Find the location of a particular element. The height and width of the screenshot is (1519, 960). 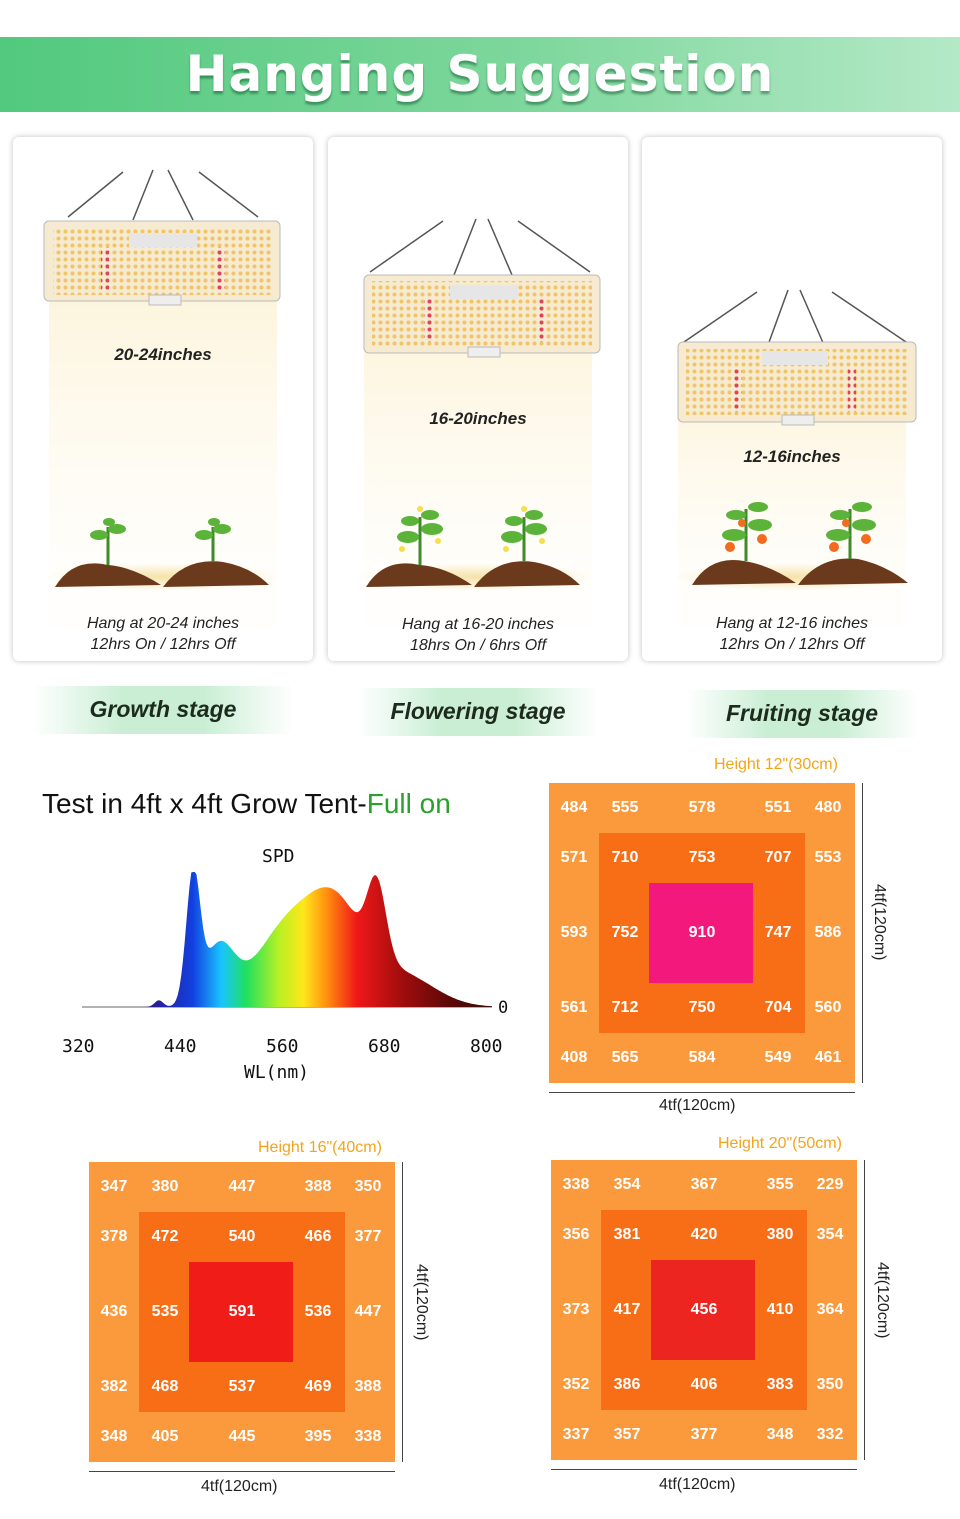

ppfd-value: 338 is located at coordinates (368, 1436).